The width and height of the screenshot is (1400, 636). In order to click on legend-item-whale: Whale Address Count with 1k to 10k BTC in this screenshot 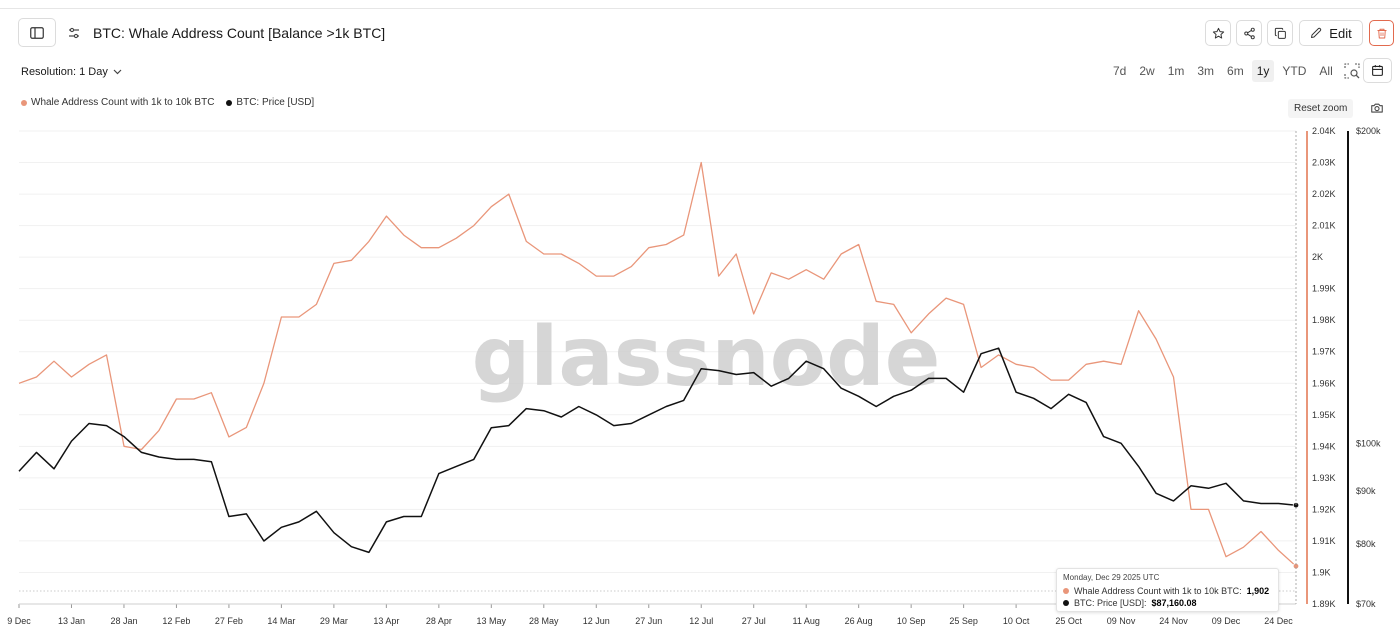, I will do `click(117, 102)`.